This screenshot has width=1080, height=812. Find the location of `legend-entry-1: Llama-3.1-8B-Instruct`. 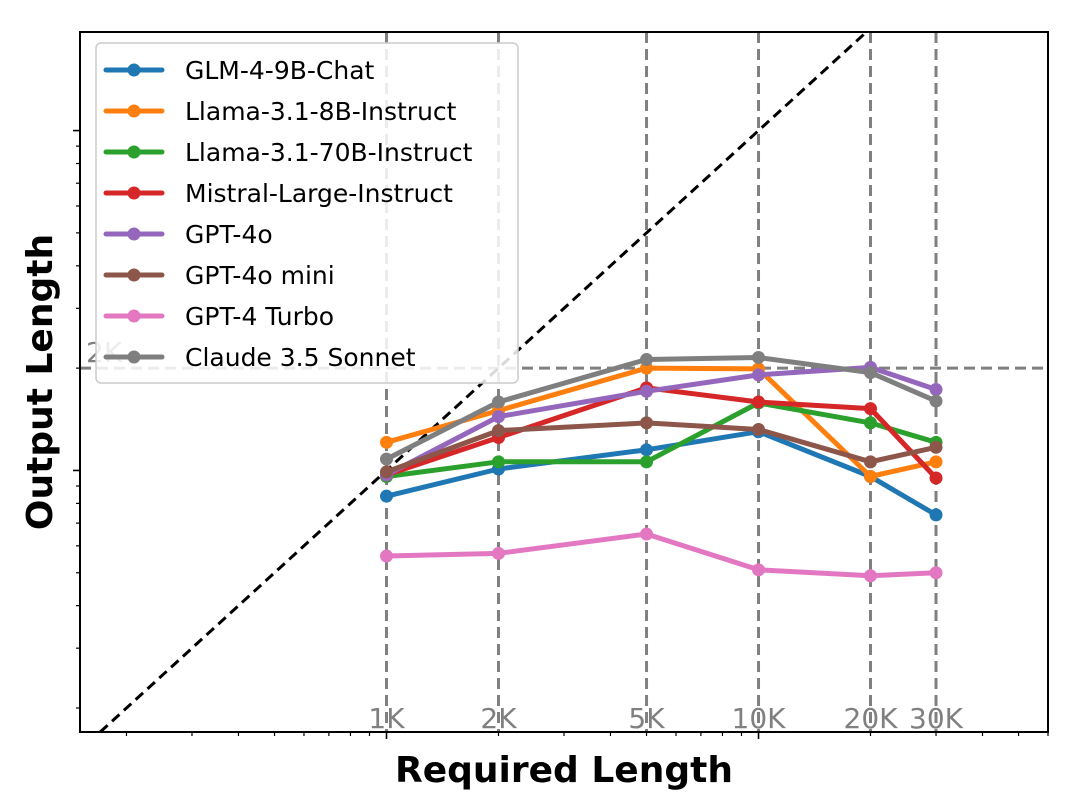

legend-entry-1: Llama-3.1-8B-Instruct is located at coordinates (280, 111).